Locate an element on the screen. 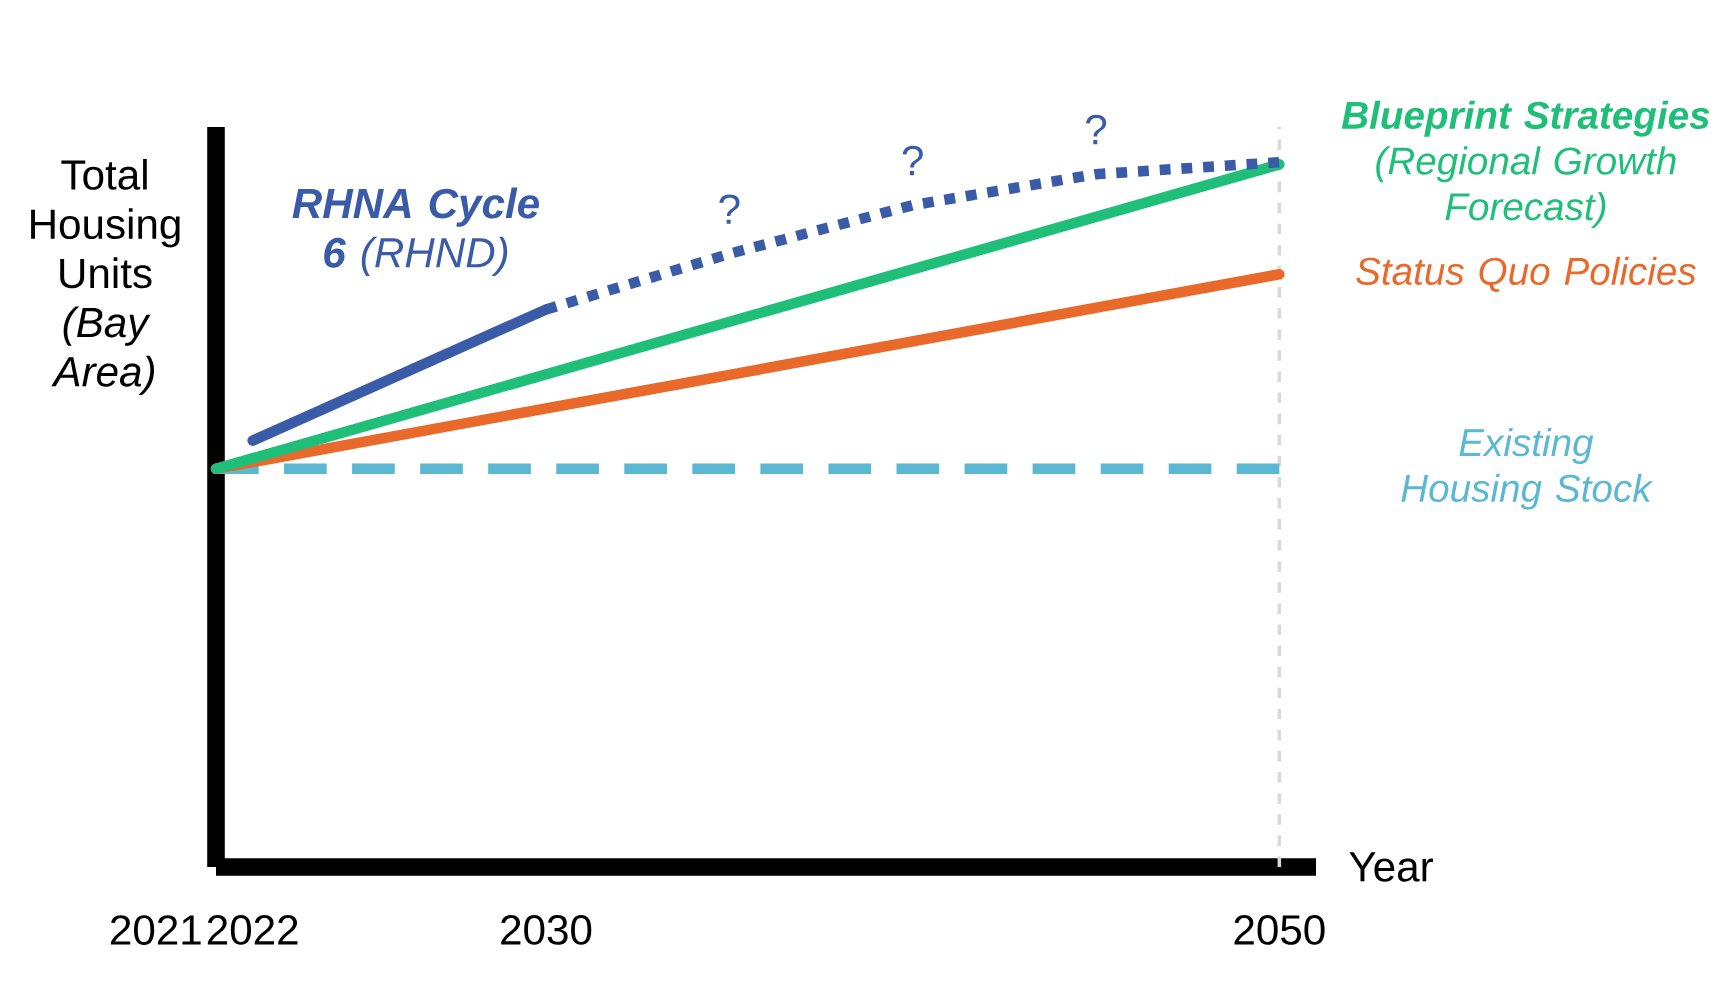  text: 2021 is located at coordinates (156, 930).